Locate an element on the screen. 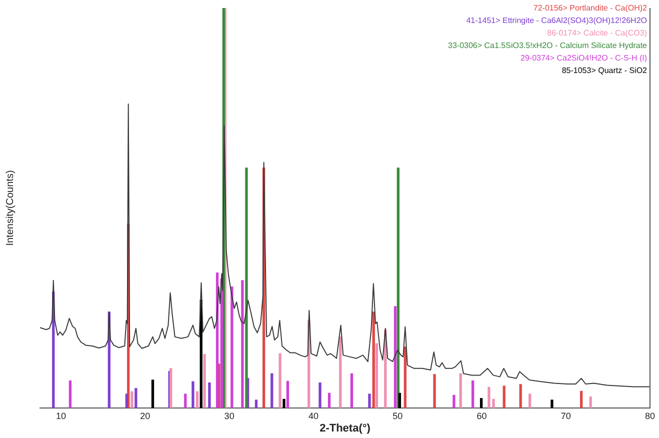  text: 72-0156> Portlandite - Ca(OH)2 is located at coordinates (590, 7).